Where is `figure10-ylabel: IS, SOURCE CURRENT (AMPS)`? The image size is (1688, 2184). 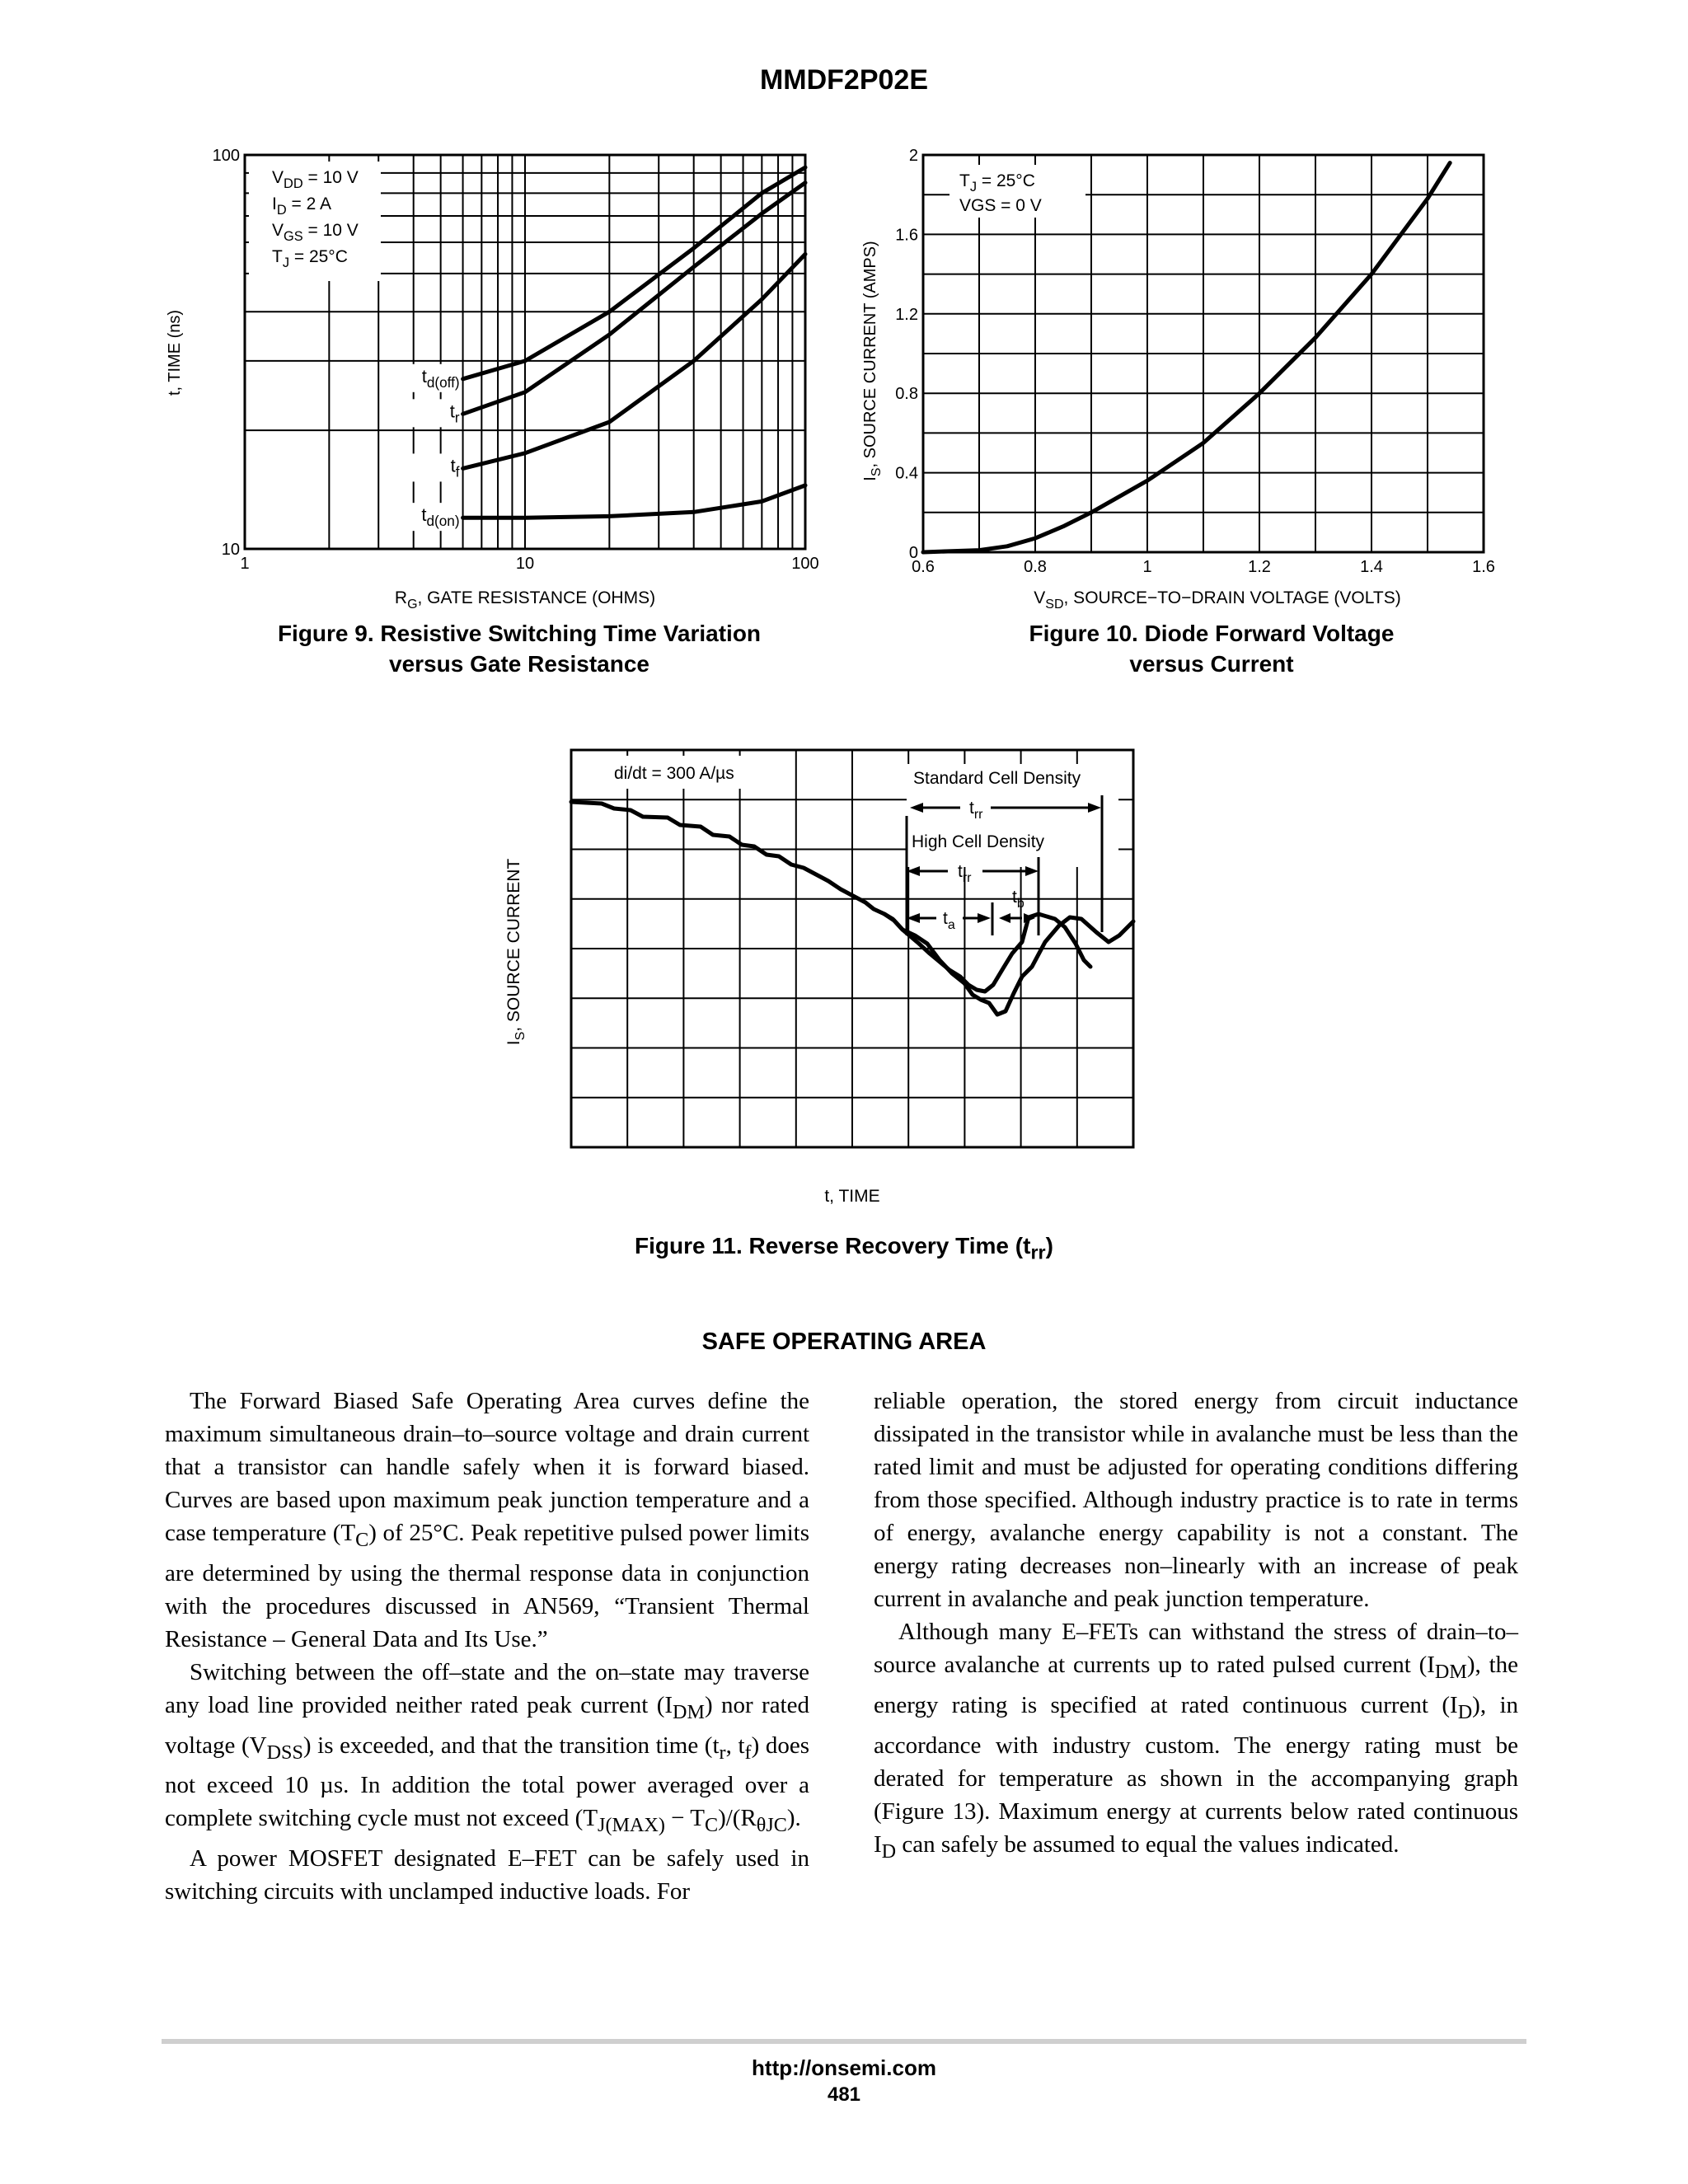 figure10-ylabel: IS, SOURCE CURRENT (AMPS) is located at coordinates (872, 360).